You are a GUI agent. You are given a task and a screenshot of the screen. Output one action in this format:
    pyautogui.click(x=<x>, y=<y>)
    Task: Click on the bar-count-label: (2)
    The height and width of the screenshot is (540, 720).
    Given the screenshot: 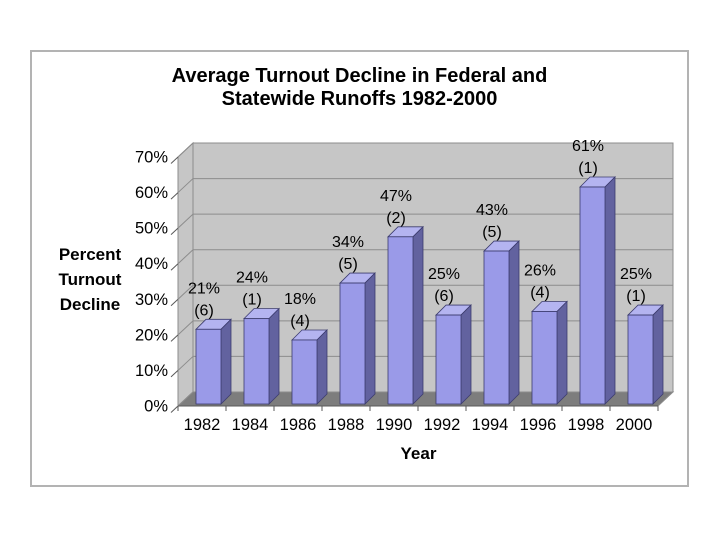 What is the action you would take?
    pyautogui.click(x=396, y=218)
    